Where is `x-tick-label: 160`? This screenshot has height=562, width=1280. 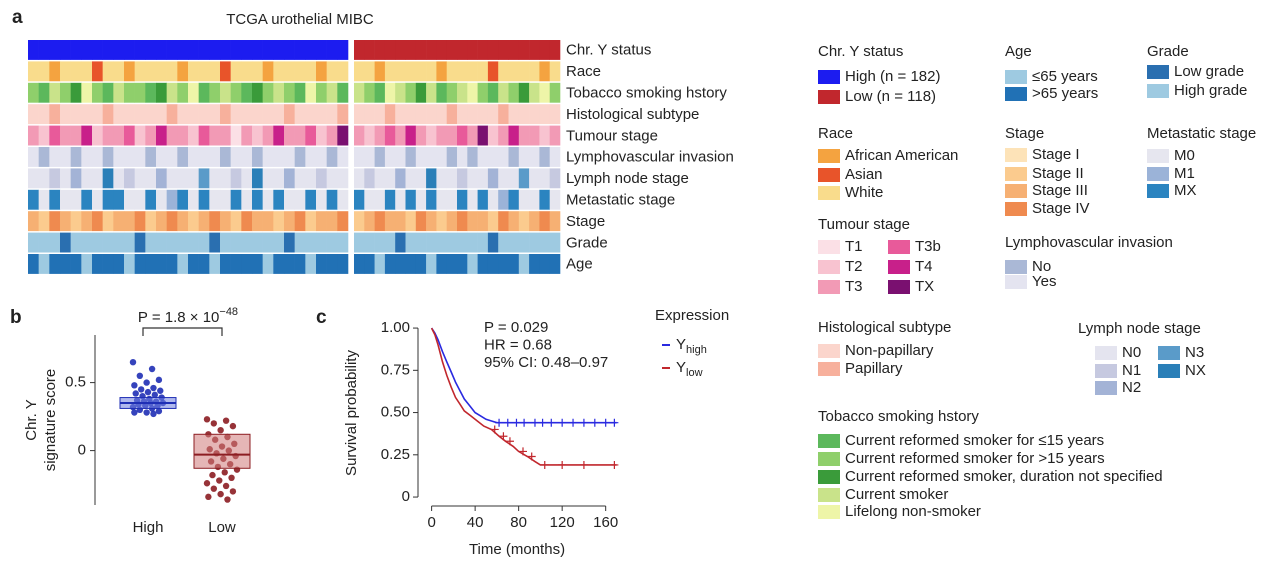 x-tick-label: 160 is located at coordinates (605, 522).